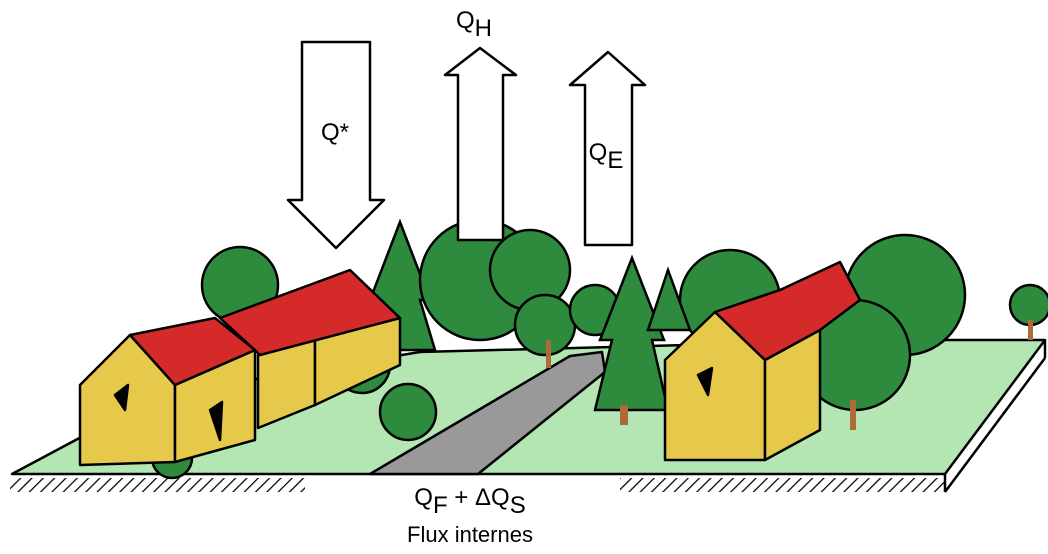  What do you see at coordinates (762, 361) in the screenshot?
I see `right-house` at bounding box center [762, 361].